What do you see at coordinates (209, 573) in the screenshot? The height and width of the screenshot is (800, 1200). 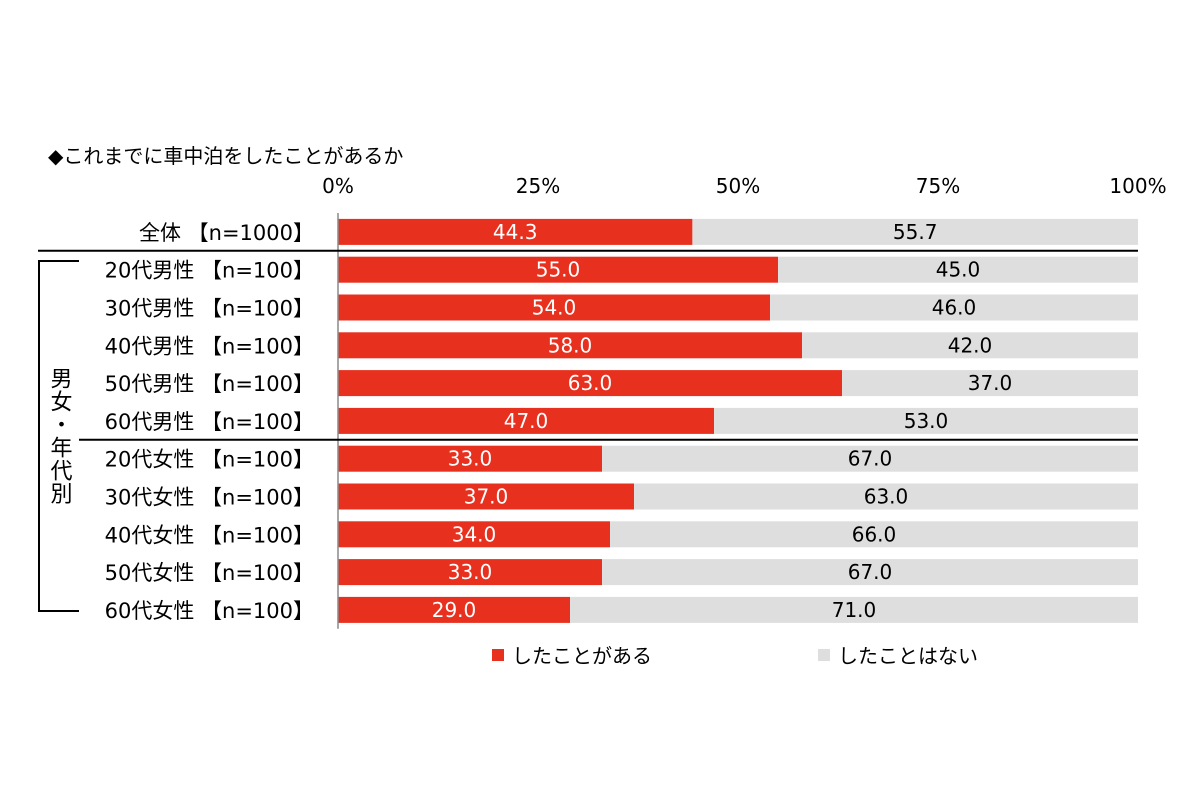 I see `category-label: 50代女性 【n=100】` at bounding box center [209, 573].